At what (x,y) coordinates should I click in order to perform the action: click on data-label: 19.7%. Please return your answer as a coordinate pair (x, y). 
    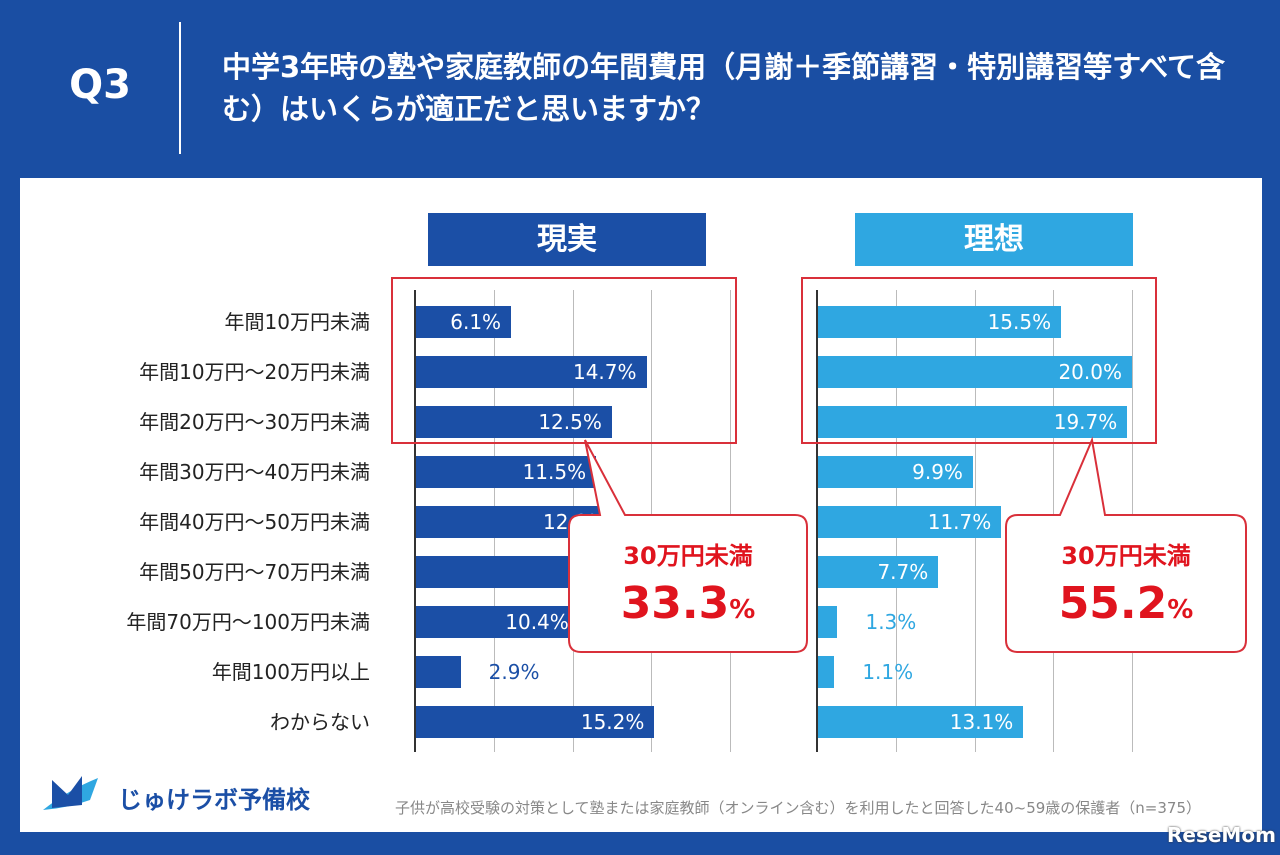
    Looking at the image, I should click on (1085, 422).